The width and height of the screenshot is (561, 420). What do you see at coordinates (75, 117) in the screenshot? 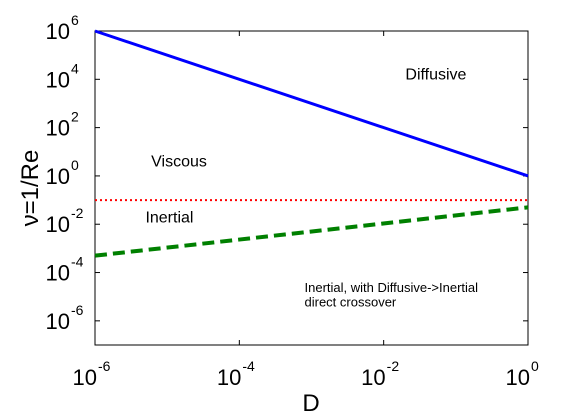
I see `y-tick-label-exponent: 2` at bounding box center [75, 117].